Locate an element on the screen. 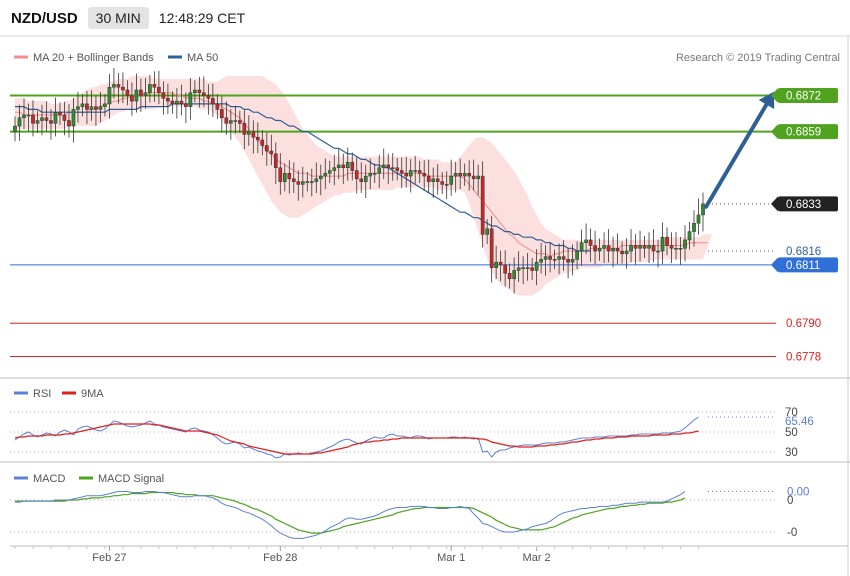 The width and height of the screenshot is (850, 576). target-arrow-shaft is located at coordinates (738, 152).